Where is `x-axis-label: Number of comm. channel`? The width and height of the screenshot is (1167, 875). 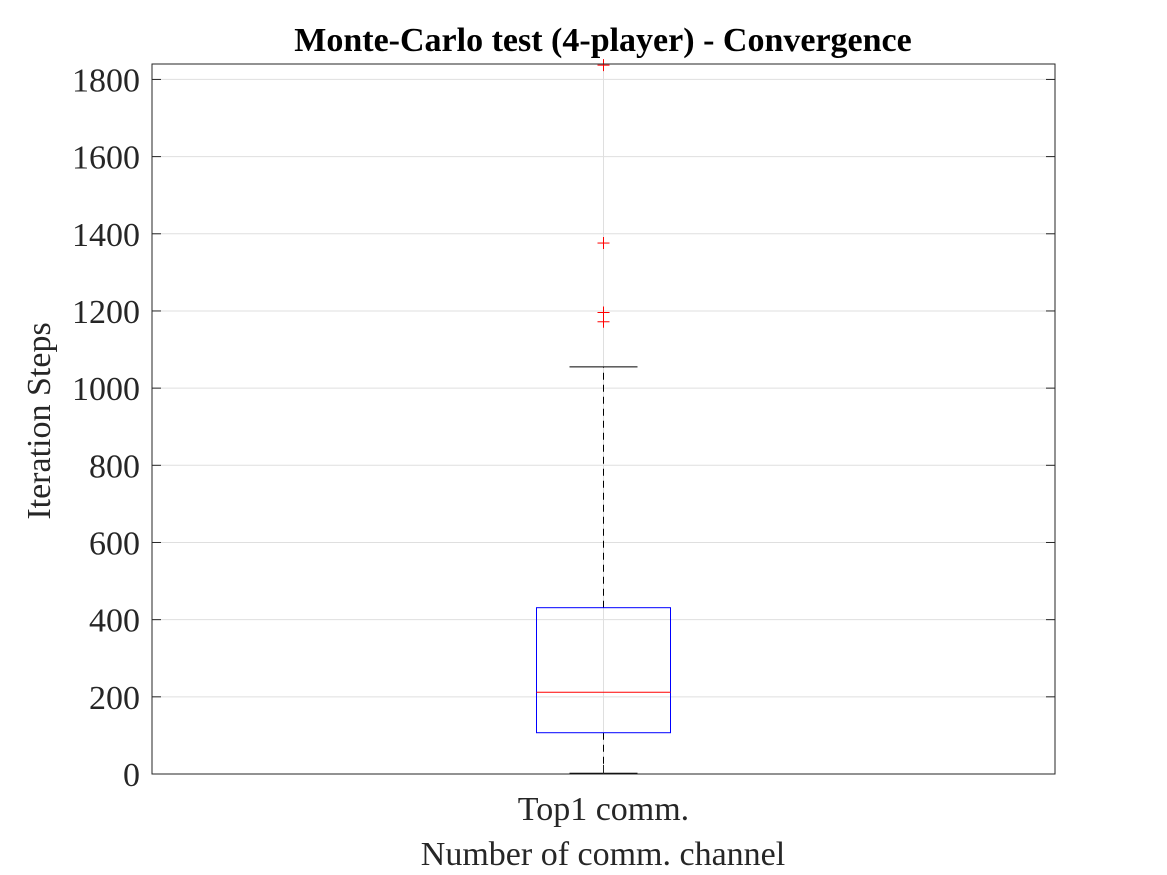 x-axis-label: Number of comm. channel is located at coordinates (603, 854).